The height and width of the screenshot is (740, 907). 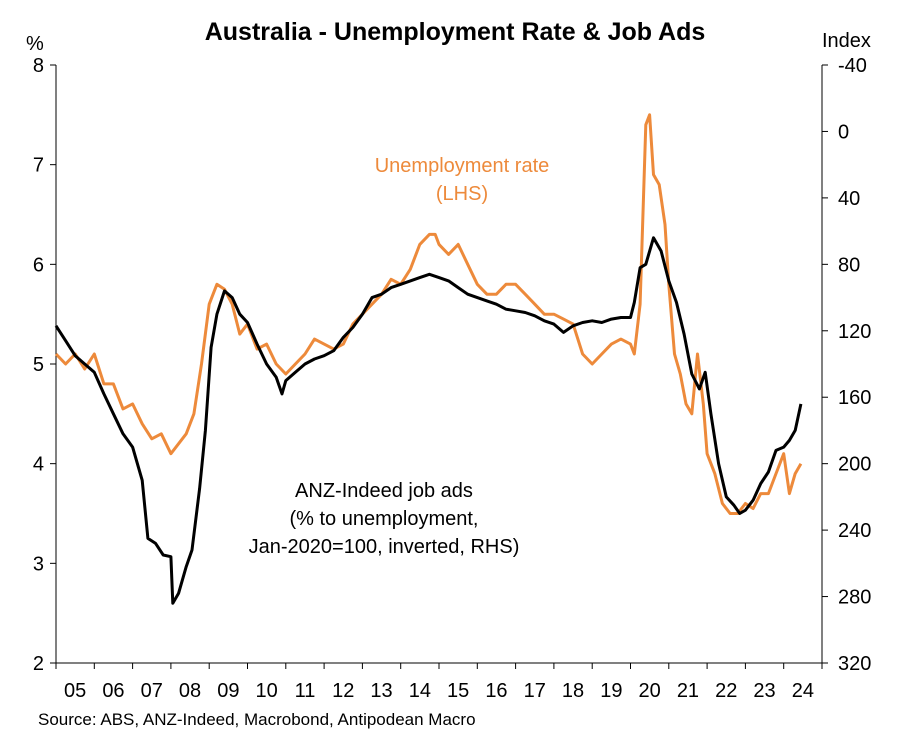 I want to click on x-tick-label: 19, so click(x=611, y=691).